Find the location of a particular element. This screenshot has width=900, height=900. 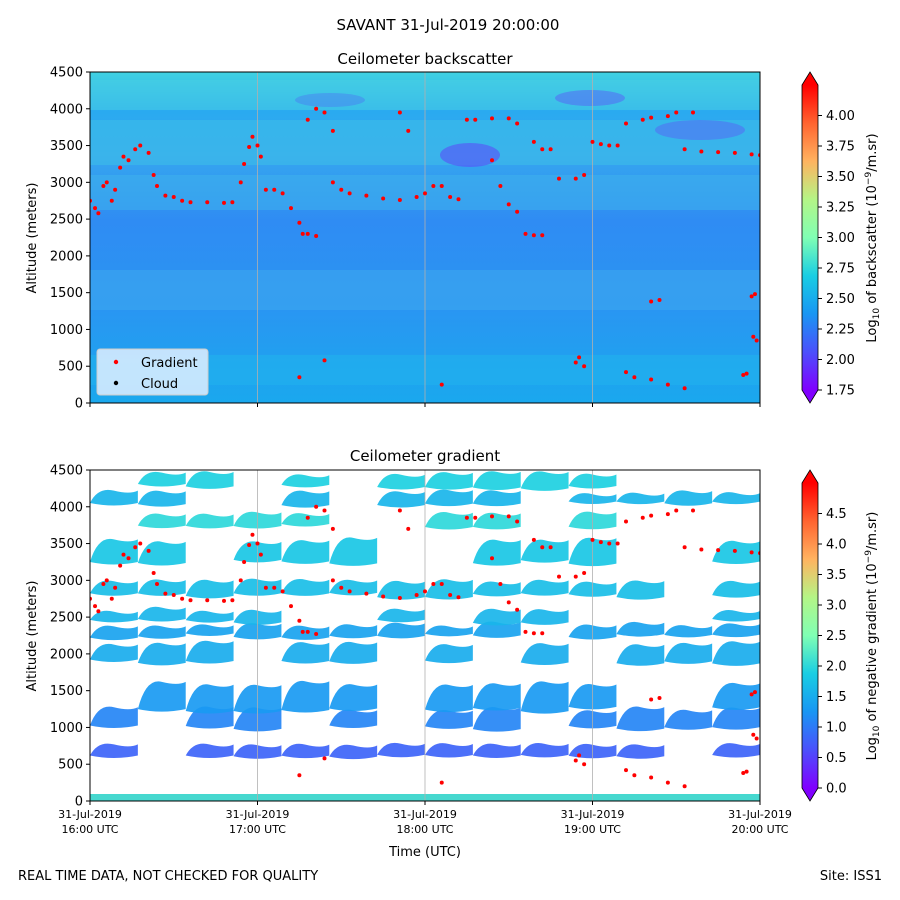

ytick-label: 0 is located at coordinates (79, 802).